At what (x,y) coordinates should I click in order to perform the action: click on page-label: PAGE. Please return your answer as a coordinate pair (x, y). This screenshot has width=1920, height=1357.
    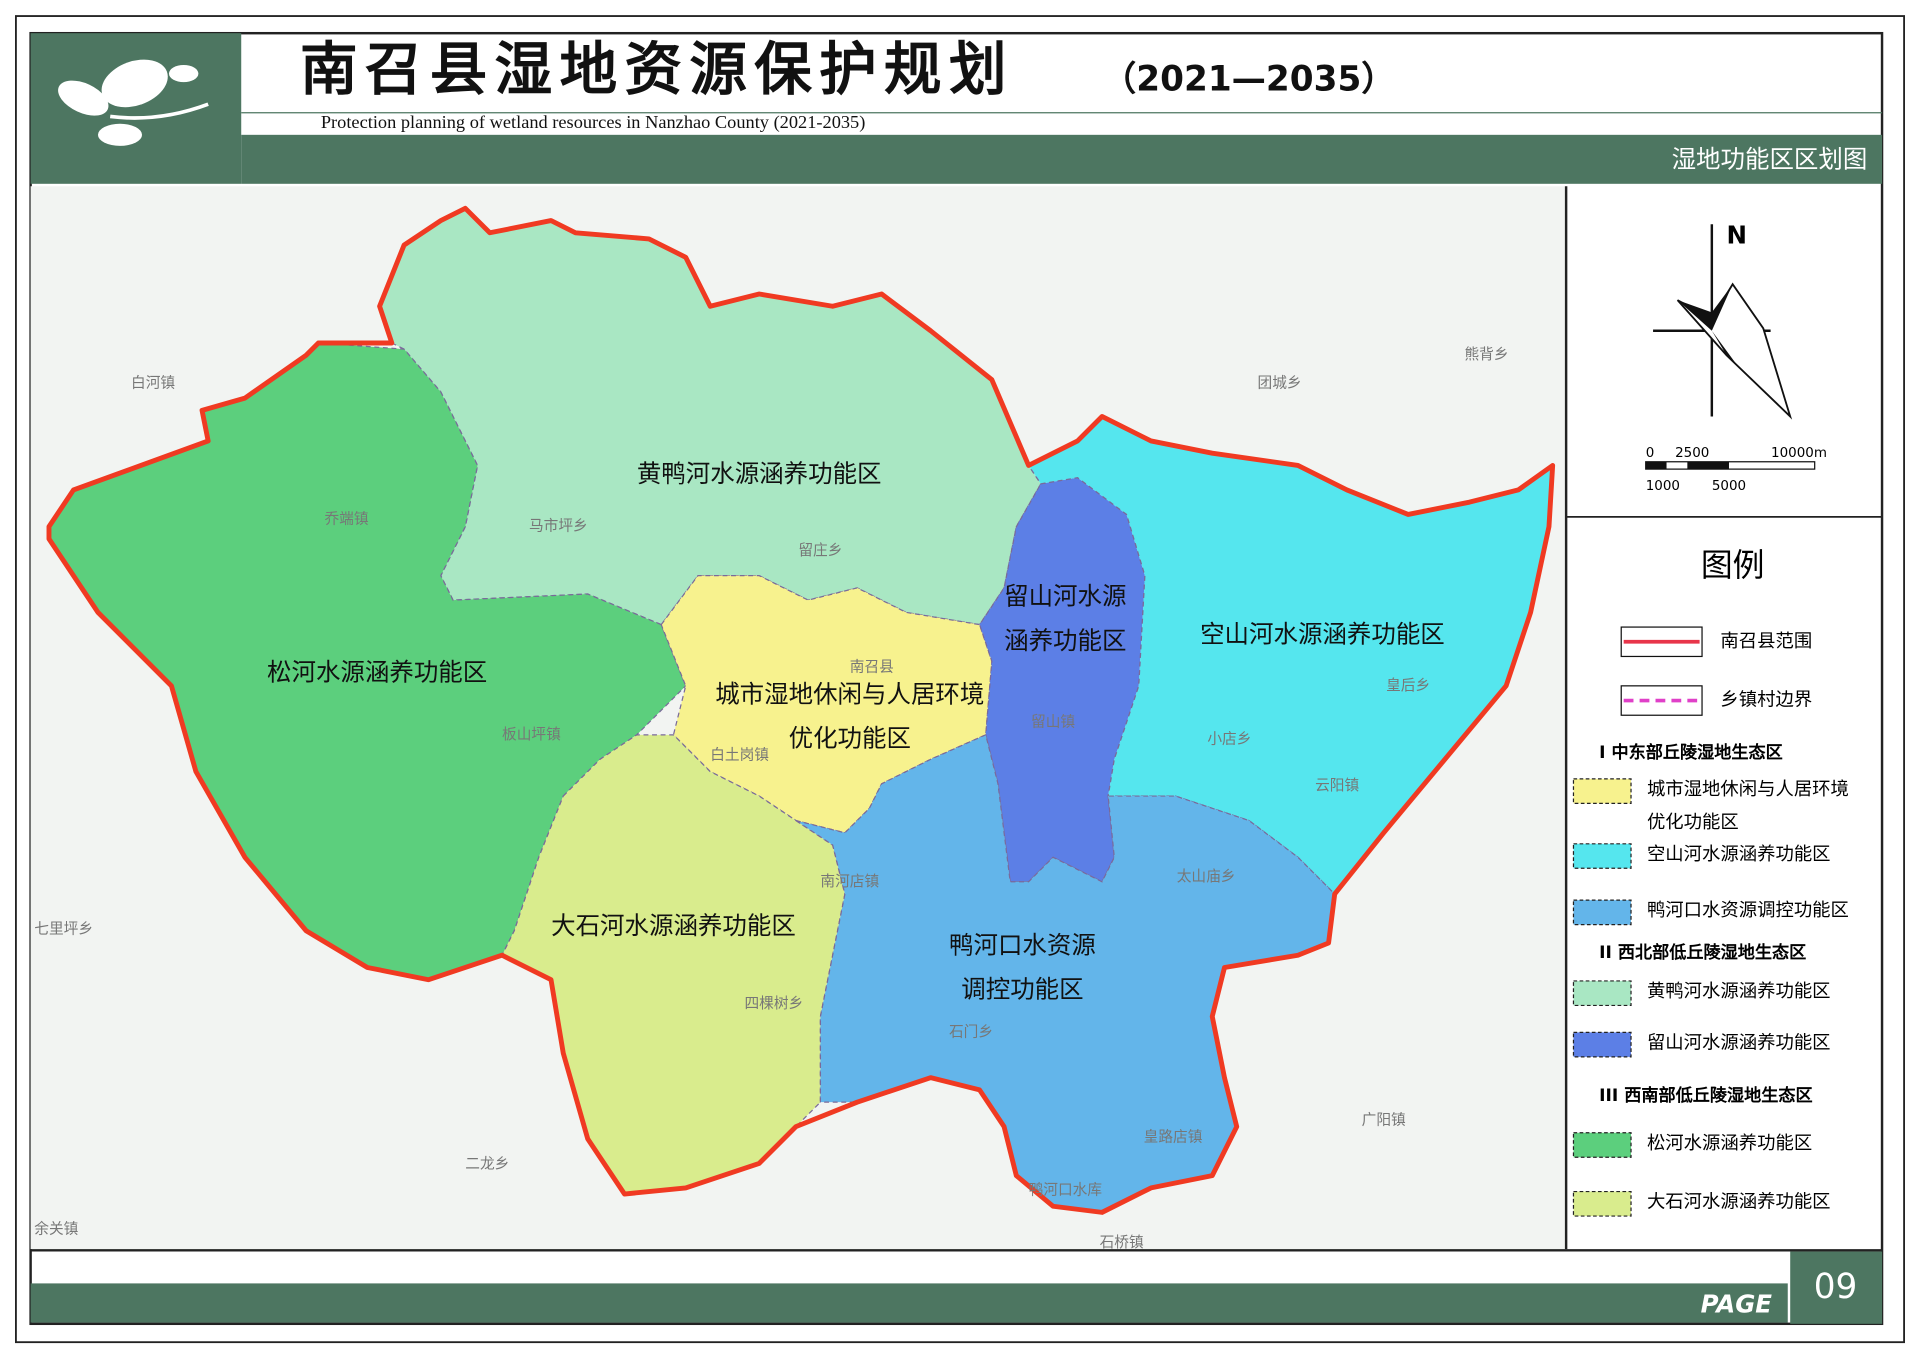
    Looking at the image, I should click on (1737, 1303).